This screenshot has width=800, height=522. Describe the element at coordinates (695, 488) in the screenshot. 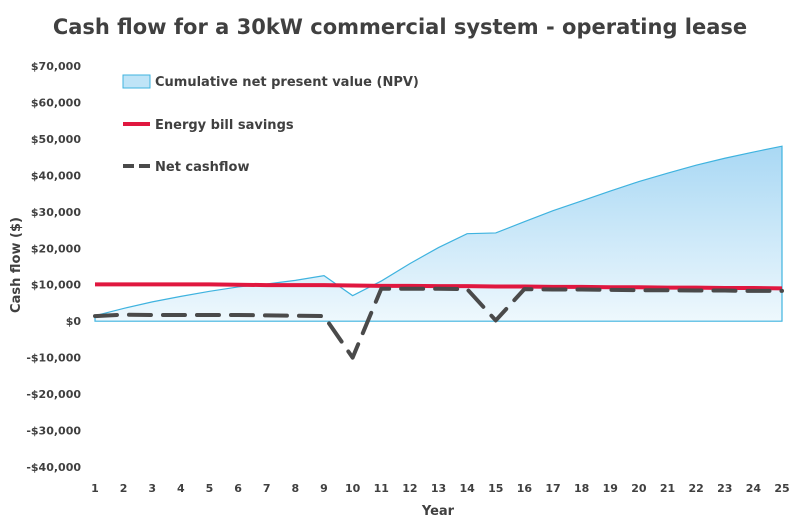

I see `x-tick-label: 22` at that location.